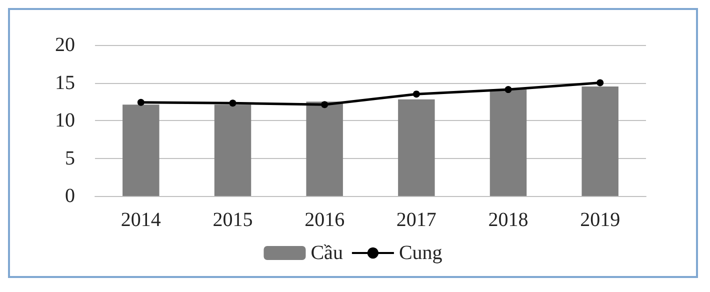 This screenshot has width=710, height=292. What do you see at coordinates (324, 220) in the screenshot?
I see `x-tick-label: 2016` at bounding box center [324, 220].